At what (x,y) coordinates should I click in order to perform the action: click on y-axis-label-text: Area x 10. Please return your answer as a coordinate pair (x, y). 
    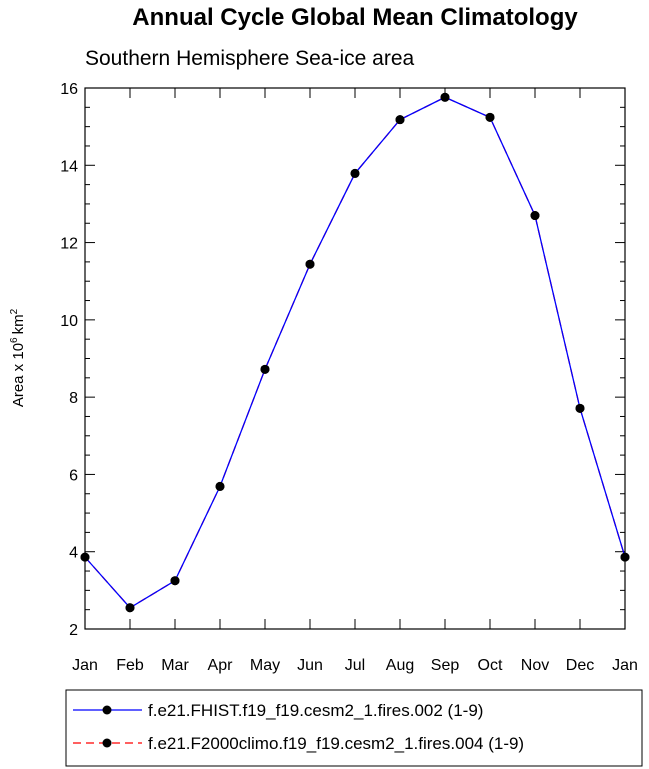
    Looking at the image, I should click on (18, 375).